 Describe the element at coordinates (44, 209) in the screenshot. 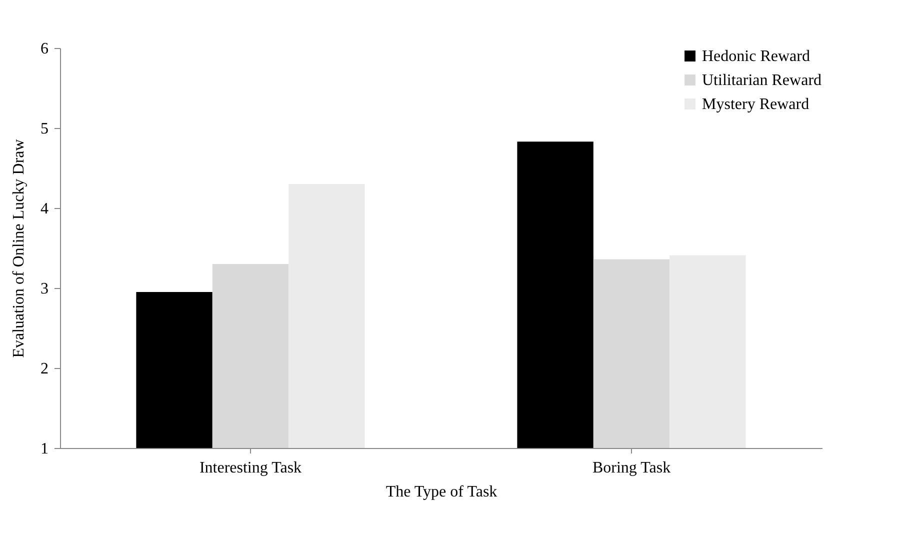

I see `y-tick-label: 4` at that location.